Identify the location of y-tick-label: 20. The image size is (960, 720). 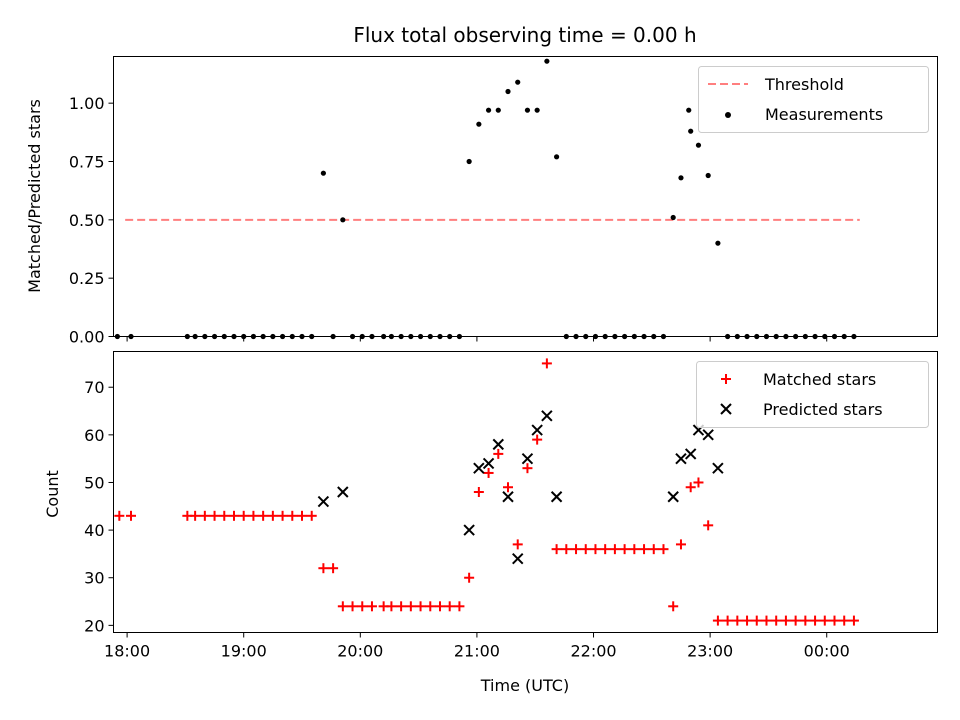
(94, 625).